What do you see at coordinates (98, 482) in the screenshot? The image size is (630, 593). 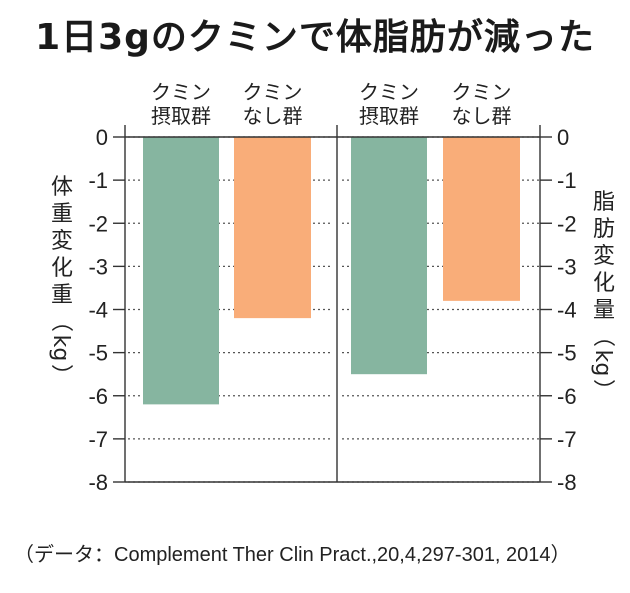 I see `tick-label-left: -8` at bounding box center [98, 482].